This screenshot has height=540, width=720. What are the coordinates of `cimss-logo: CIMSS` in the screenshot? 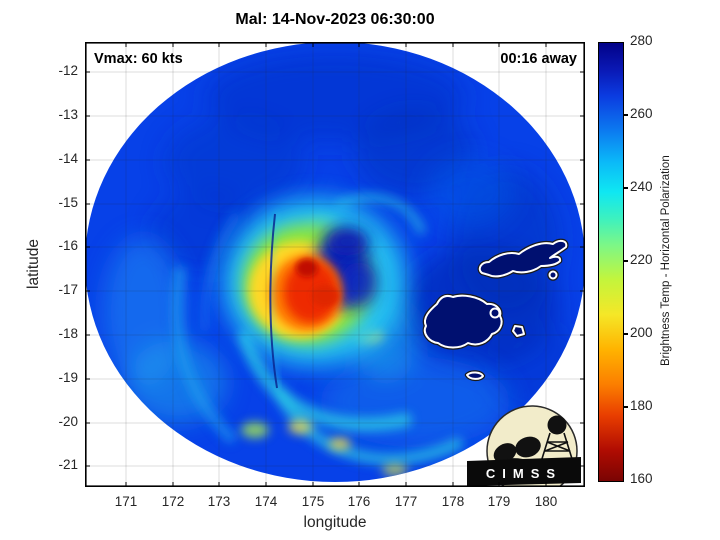 It's located at (524, 446).